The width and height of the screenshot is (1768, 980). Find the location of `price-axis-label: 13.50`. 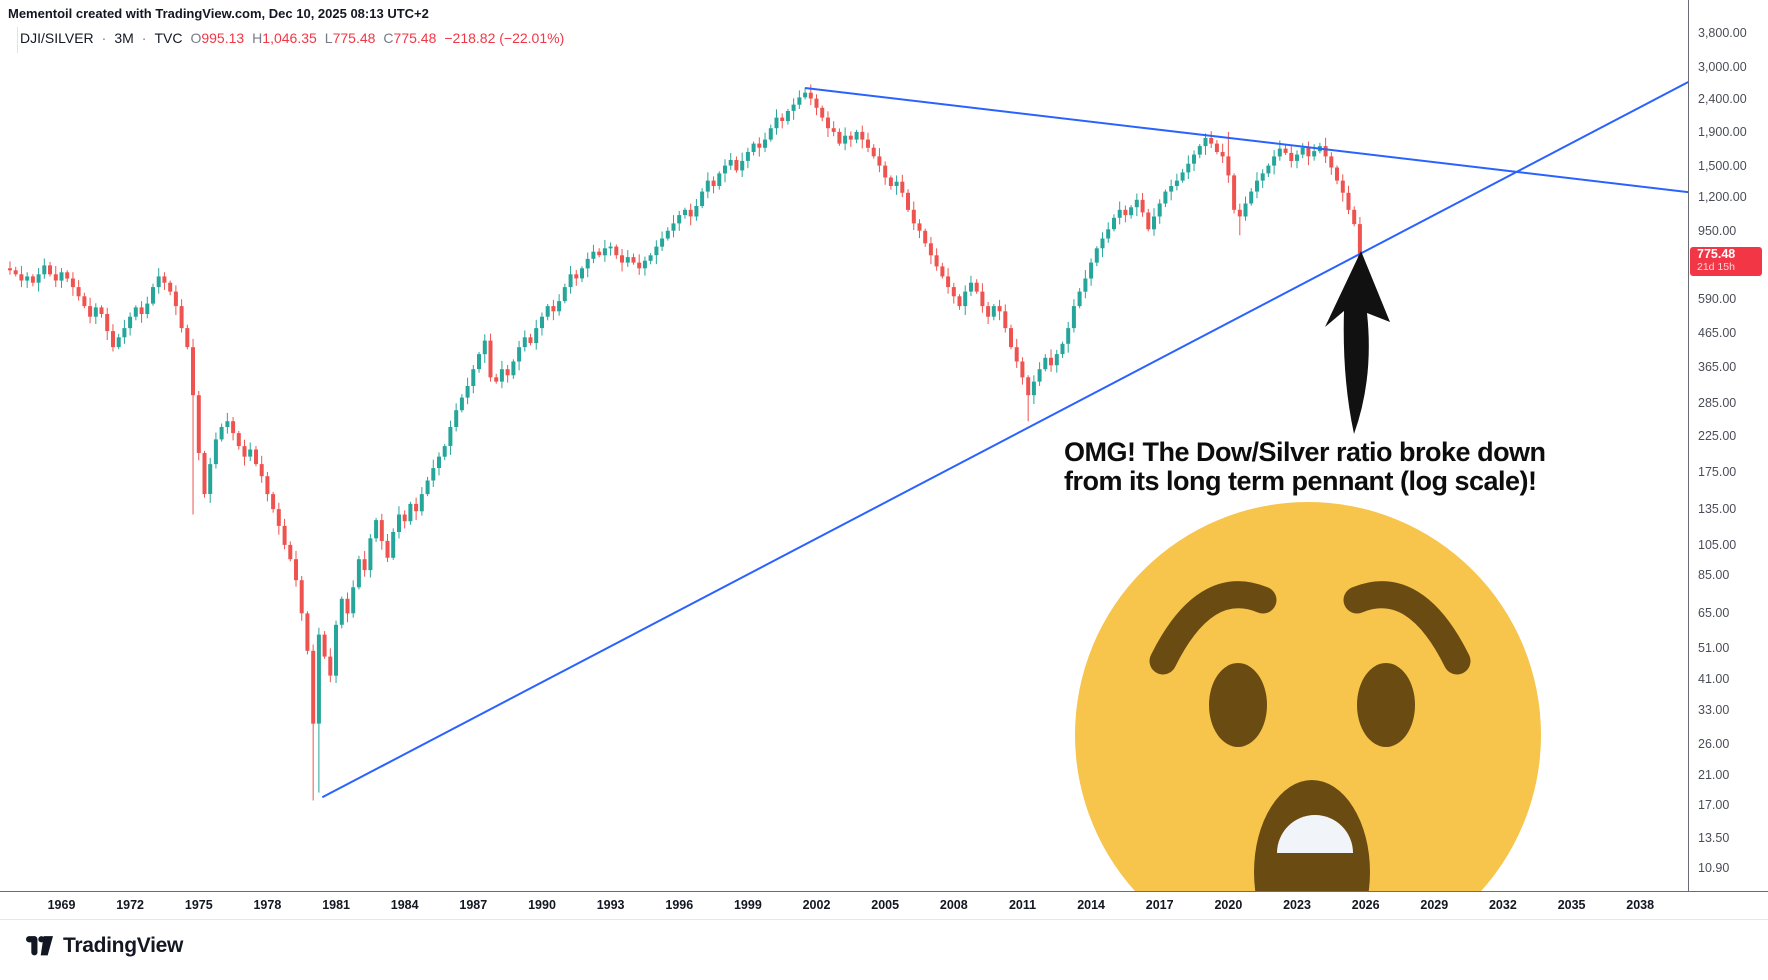

price-axis-label: 13.50 is located at coordinates (1714, 837).